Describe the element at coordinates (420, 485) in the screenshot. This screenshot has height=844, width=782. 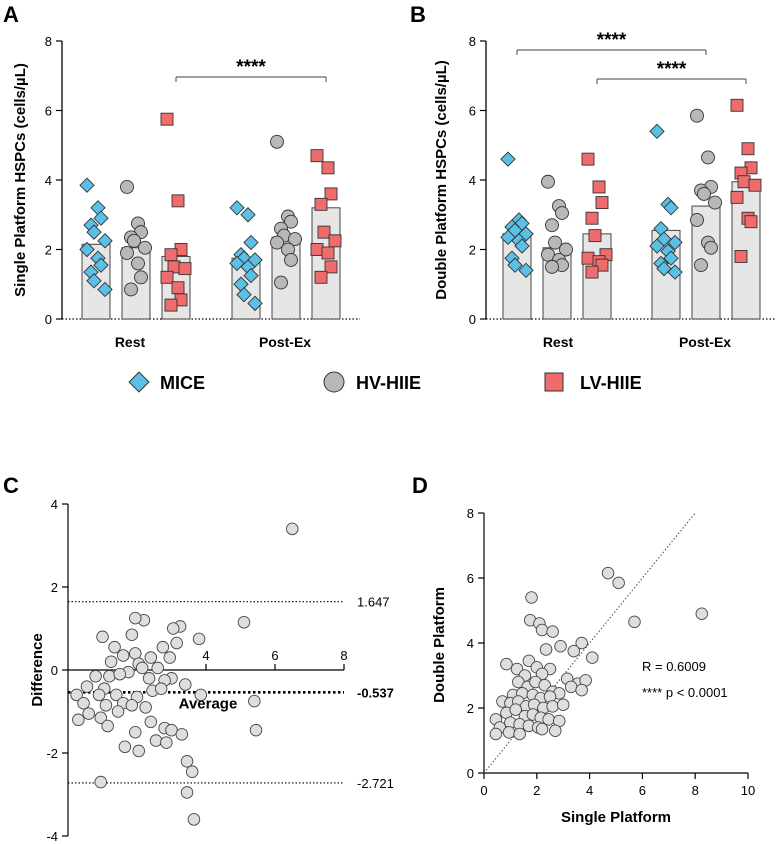
I see `panel-letter-d: D` at that location.